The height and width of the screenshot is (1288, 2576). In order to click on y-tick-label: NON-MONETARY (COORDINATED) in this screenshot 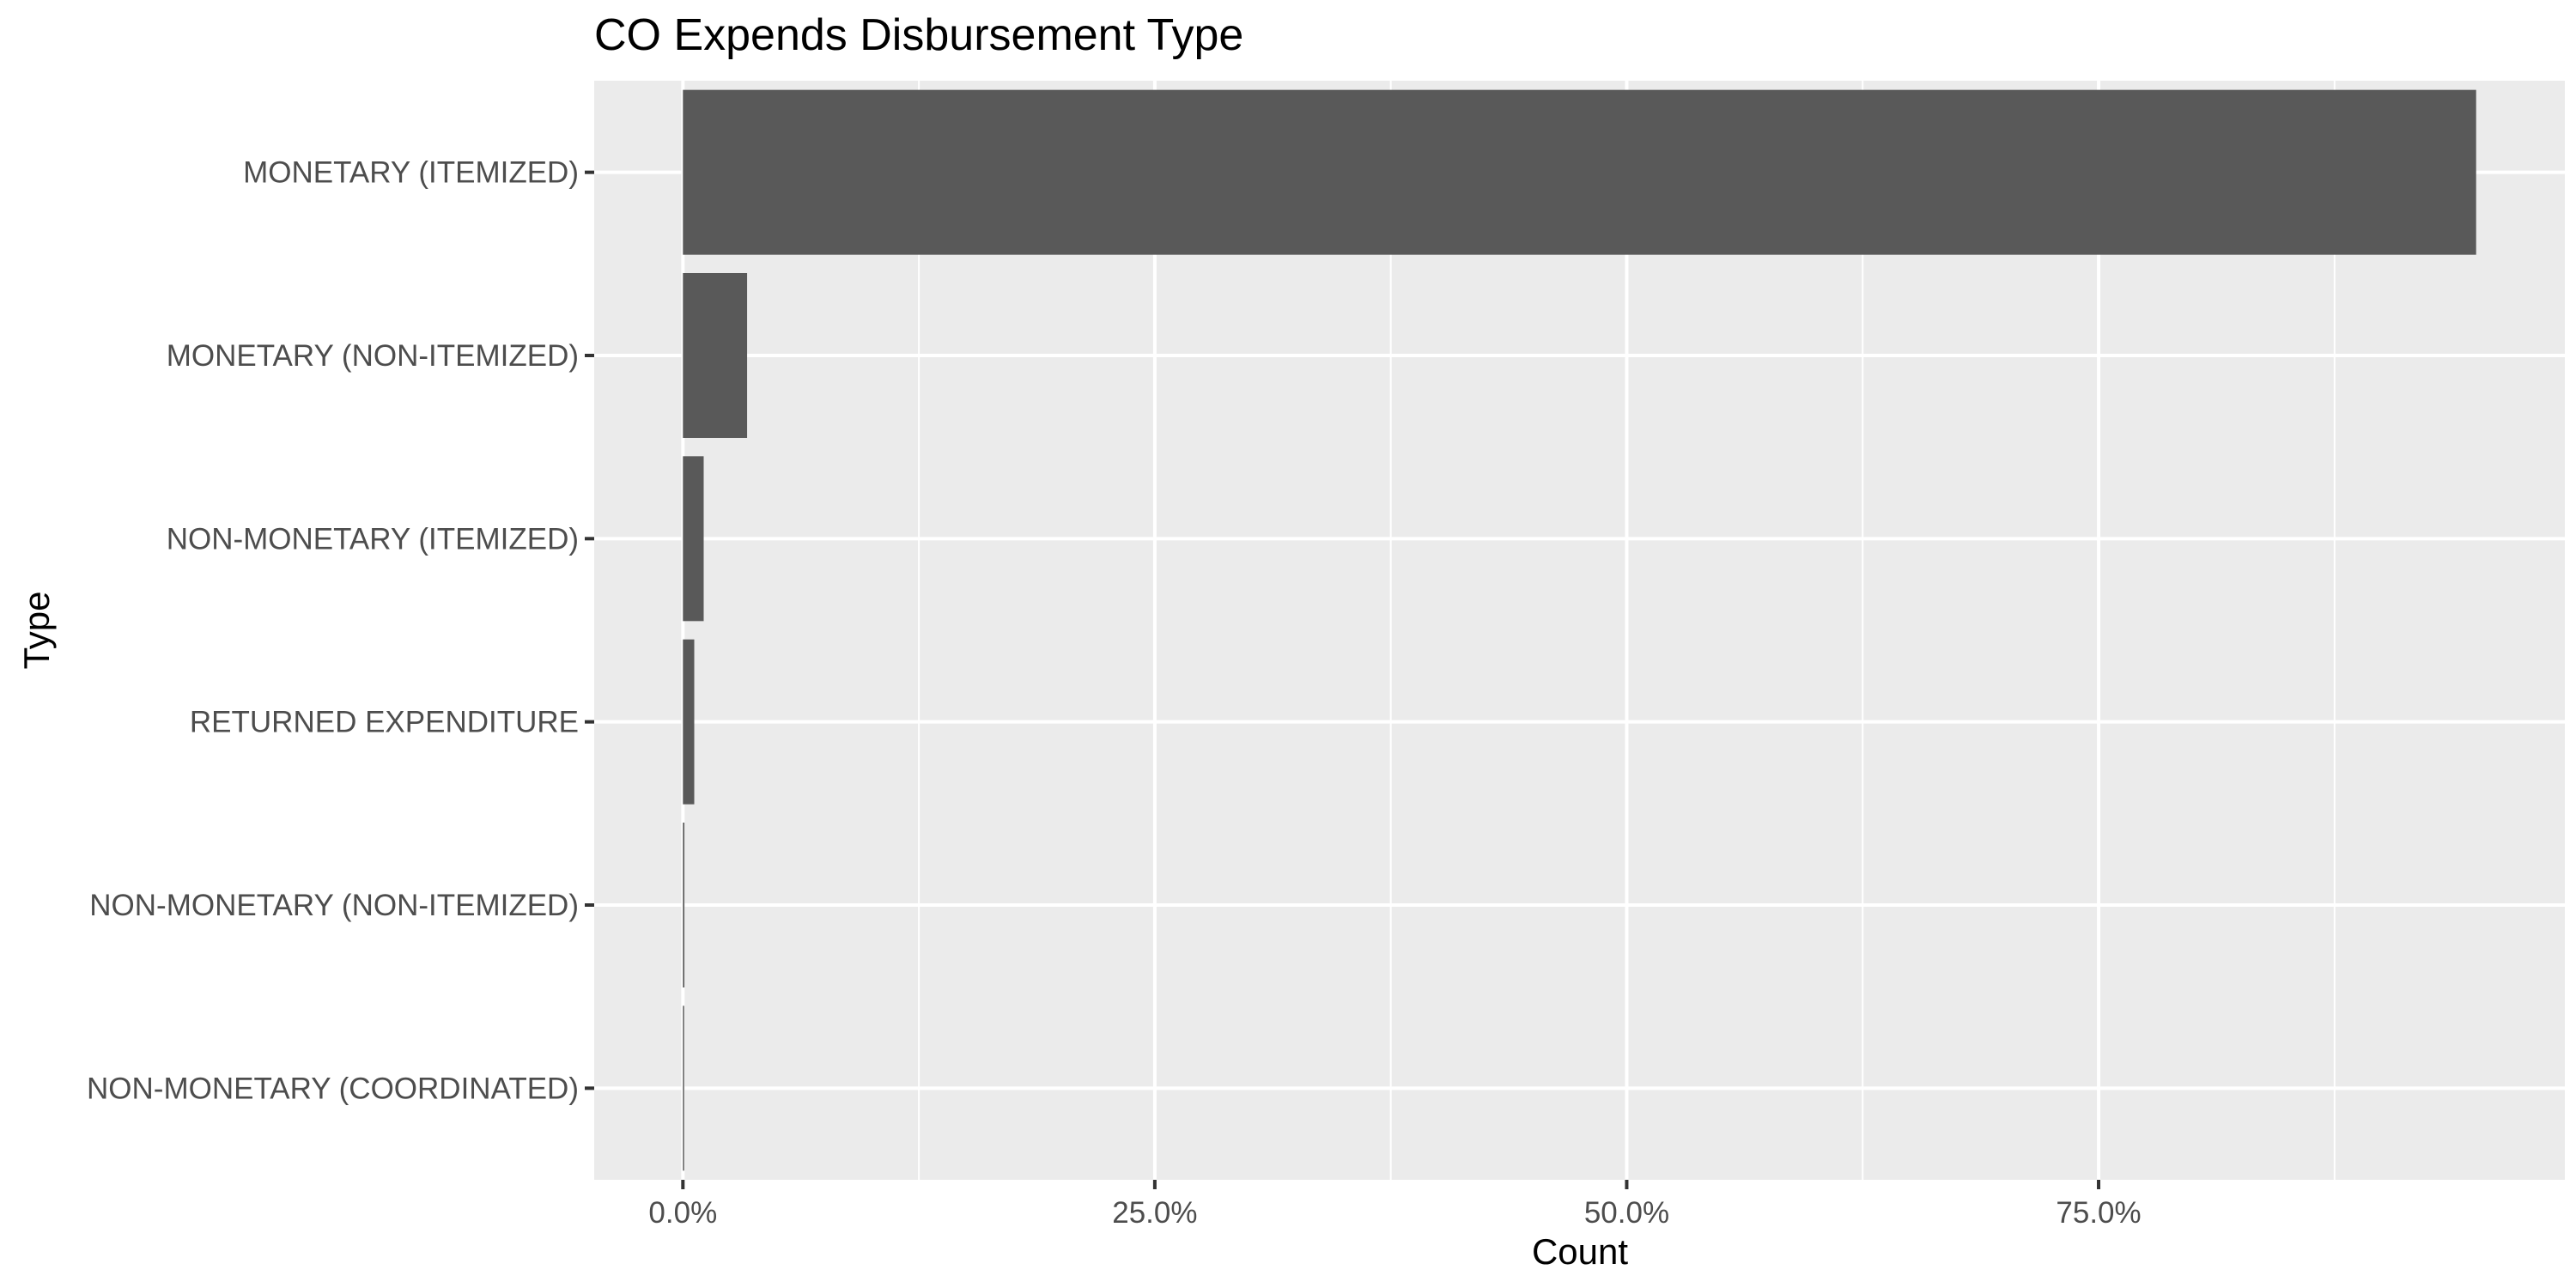, I will do `click(333, 1089)`.